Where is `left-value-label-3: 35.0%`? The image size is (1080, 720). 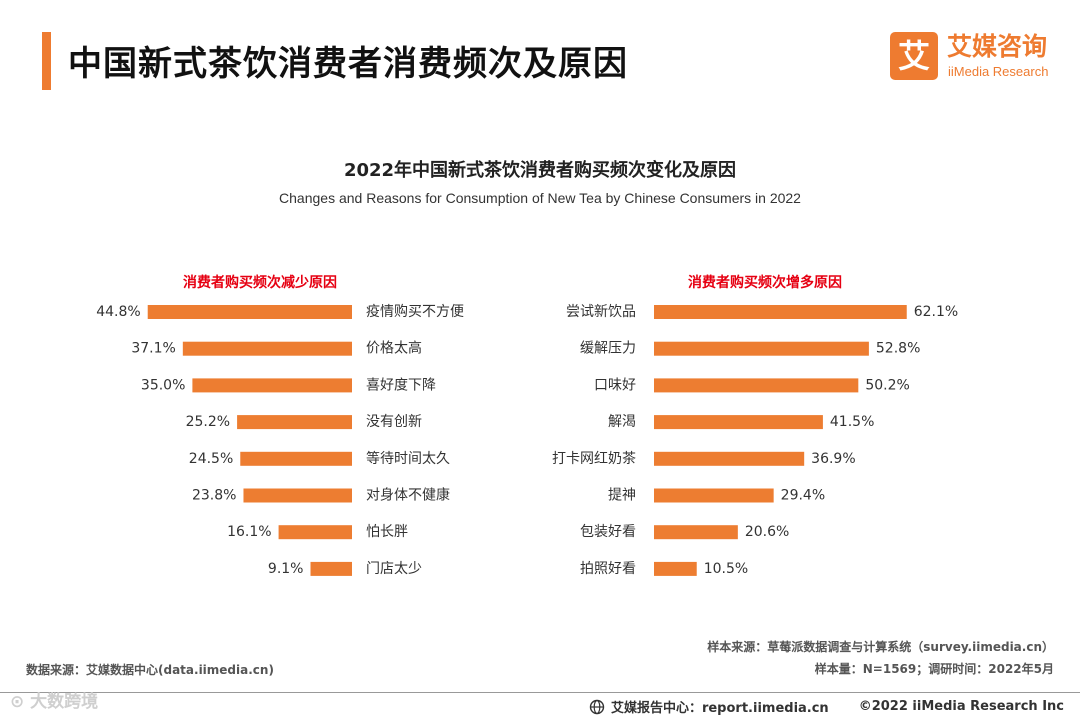
left-value-label-3: 35.0% is located at coordinates (163, 385).